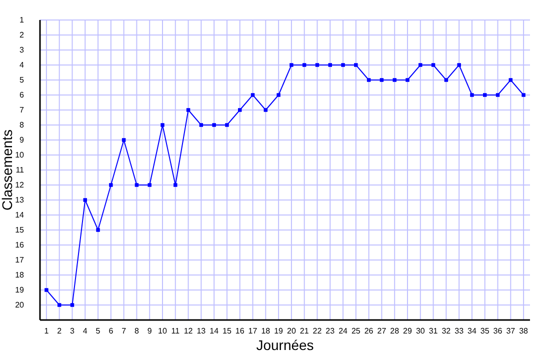  What do you see at coordinates (22, 65) in the screenshot?
I see `y-tick-label: 4` at bounding box center [22, 65].